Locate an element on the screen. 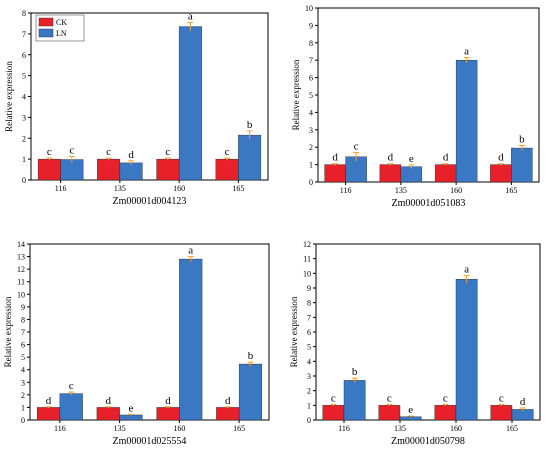  y-tick-label: 9 is located at coordinates (23, 307).